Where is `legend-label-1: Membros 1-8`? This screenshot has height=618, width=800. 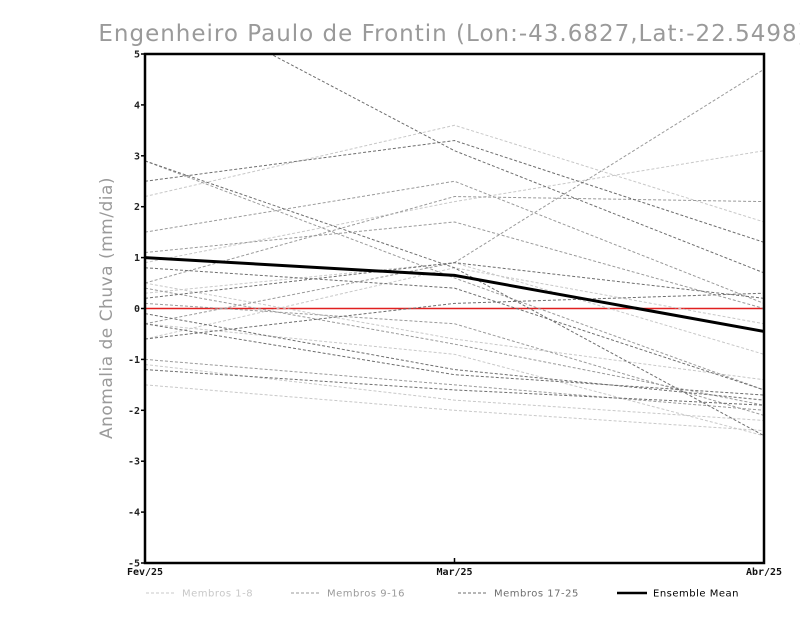 legend-label-1: Membros 1-8 is located at coordinates (217, 594).